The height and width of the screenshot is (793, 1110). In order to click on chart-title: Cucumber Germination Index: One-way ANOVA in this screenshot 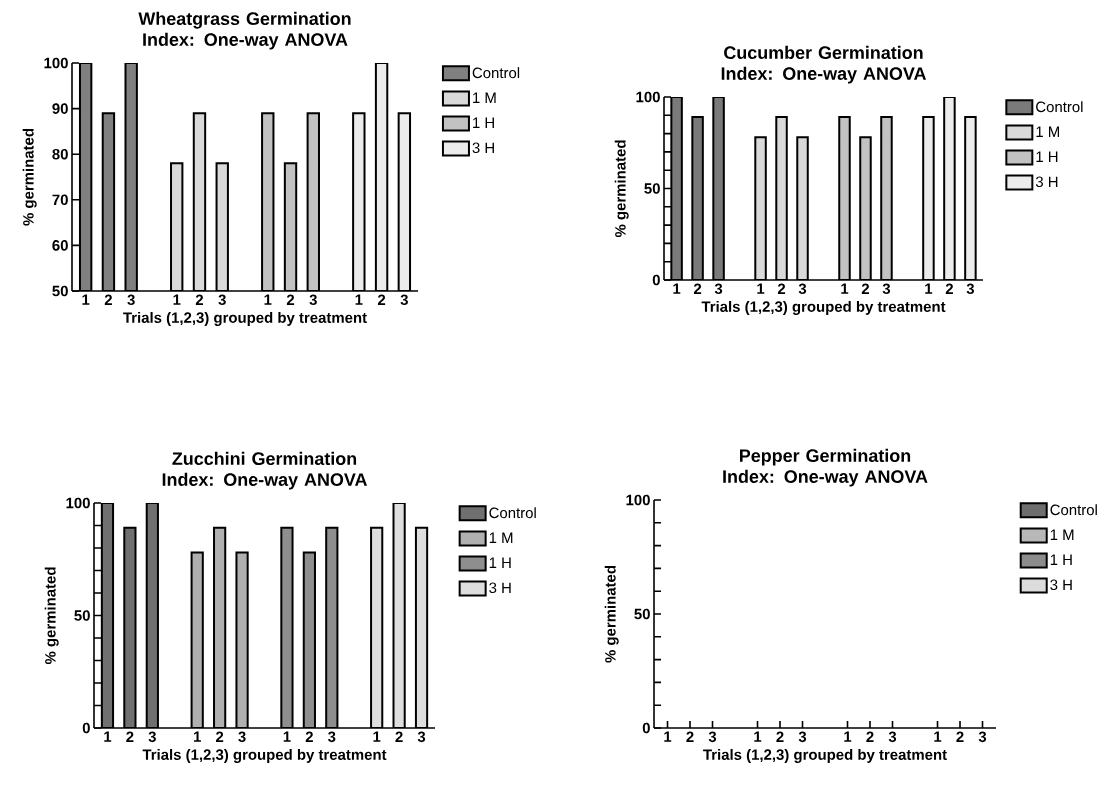, I will do `click(824, 64)`.